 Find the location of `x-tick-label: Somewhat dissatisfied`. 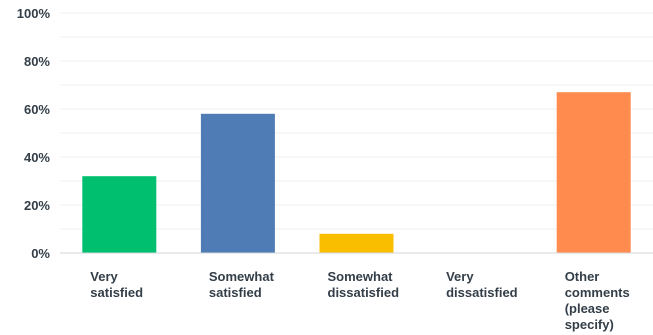

x-tick-label: Somewhat dissatisfied is located at coordinates (363, 284).